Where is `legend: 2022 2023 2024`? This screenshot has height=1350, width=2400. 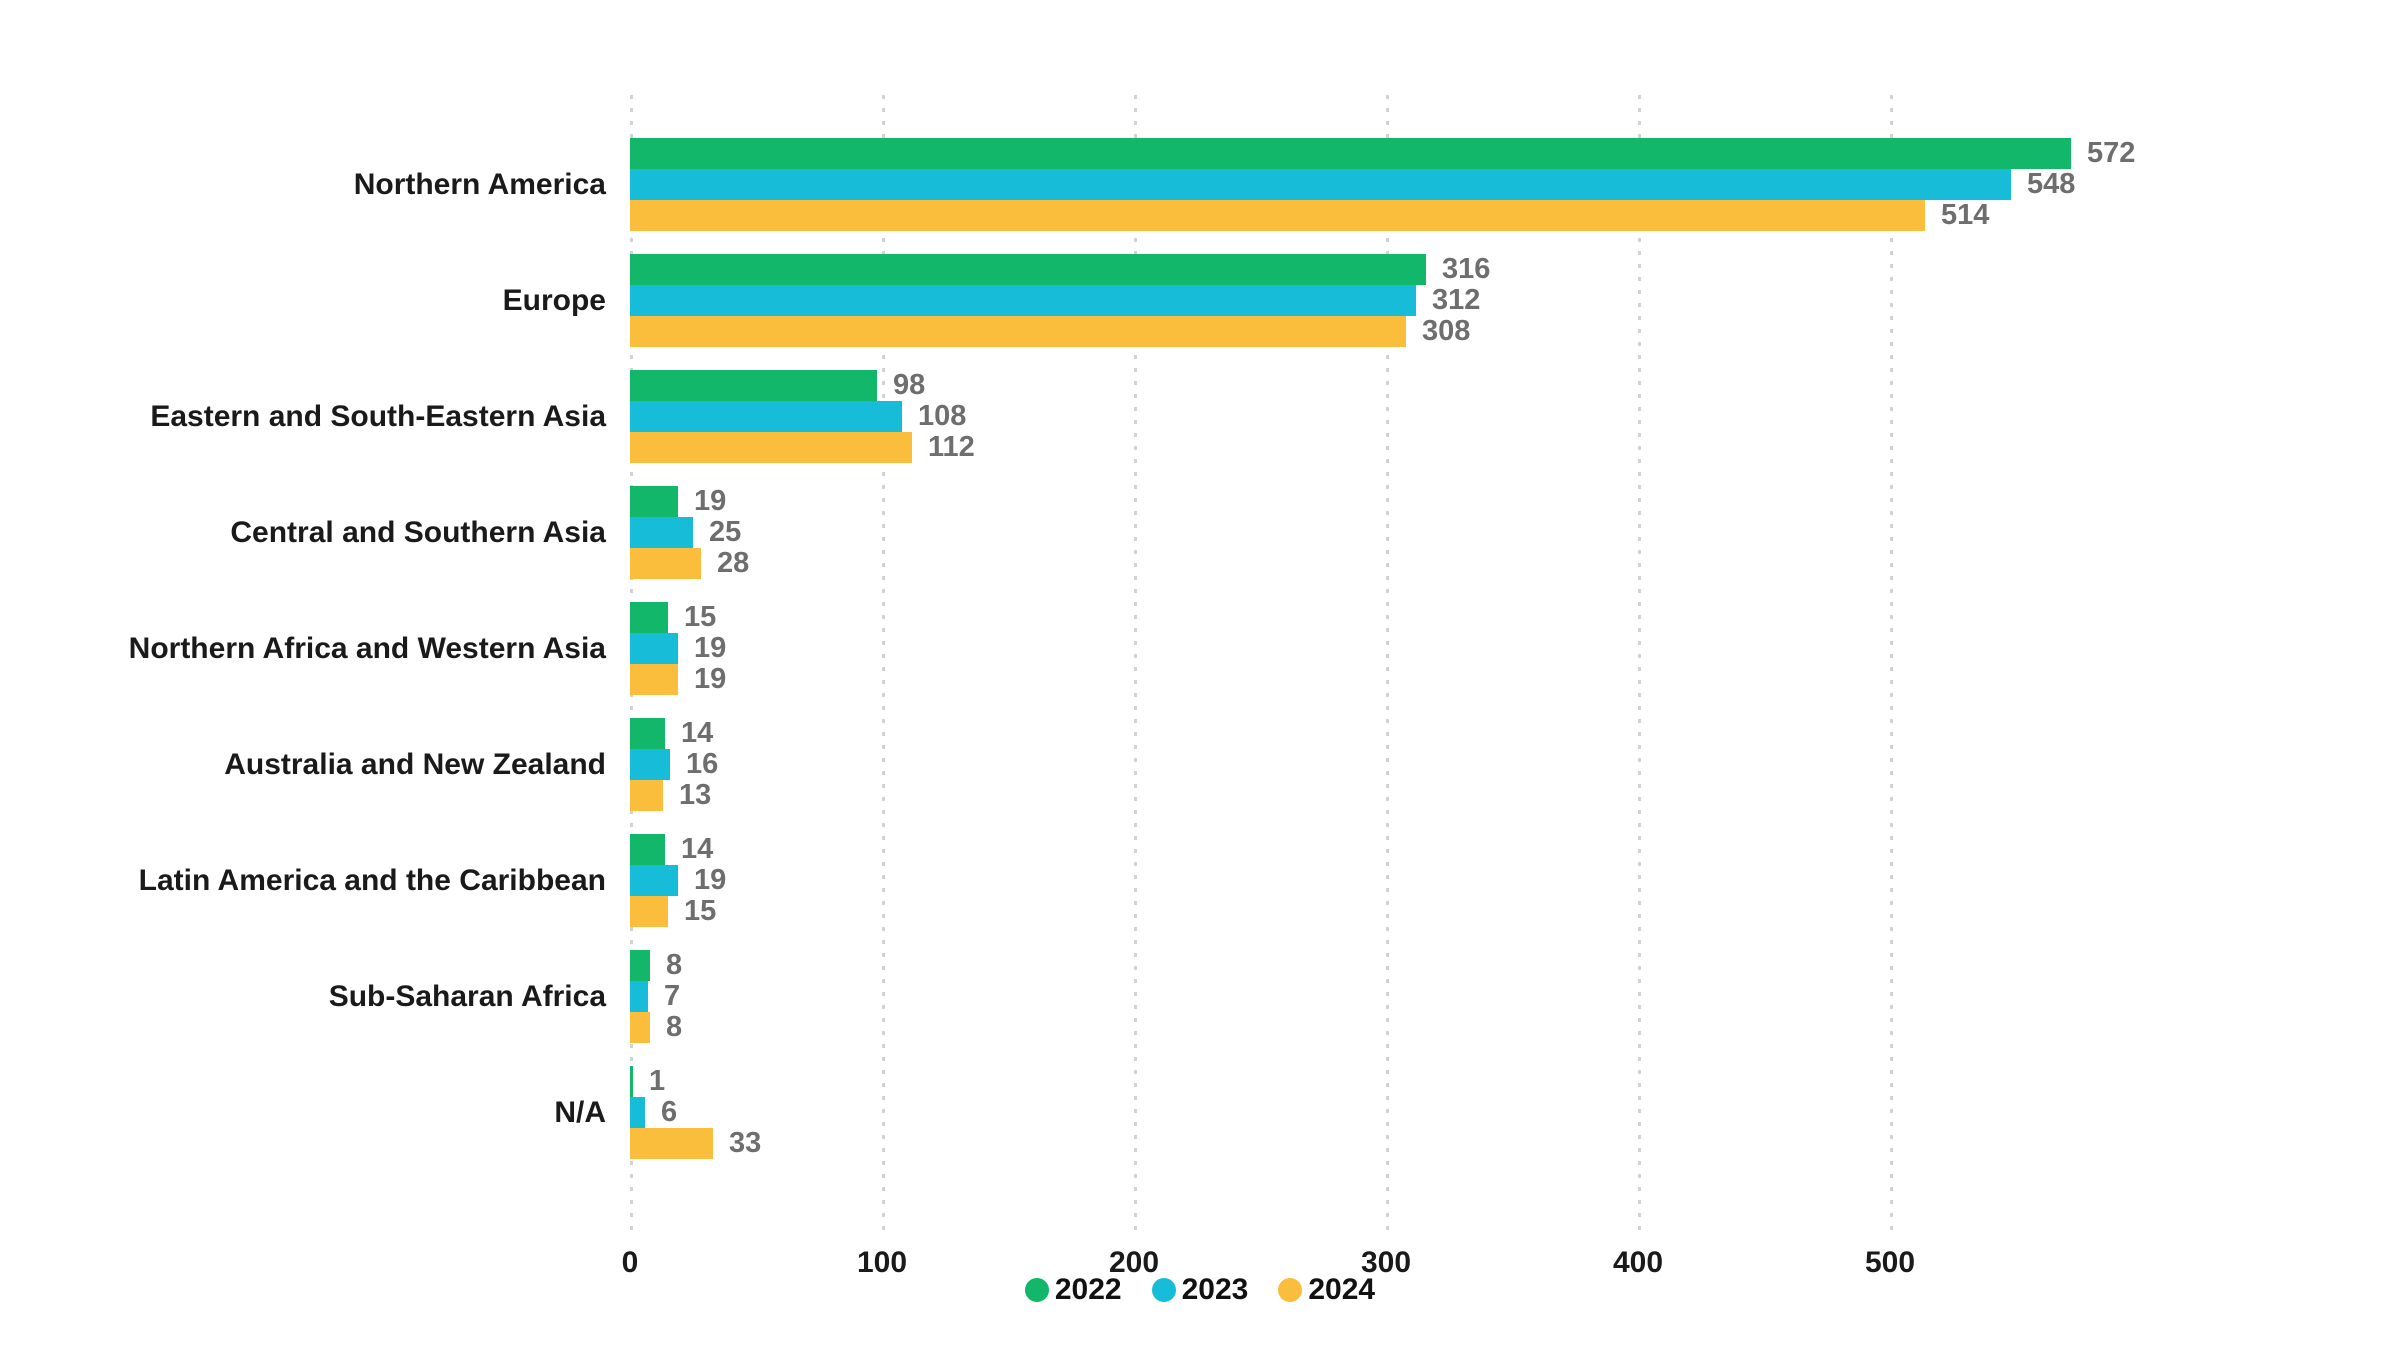 legend: 2022 2023 2024 is located at coordinates (1200, 1290).